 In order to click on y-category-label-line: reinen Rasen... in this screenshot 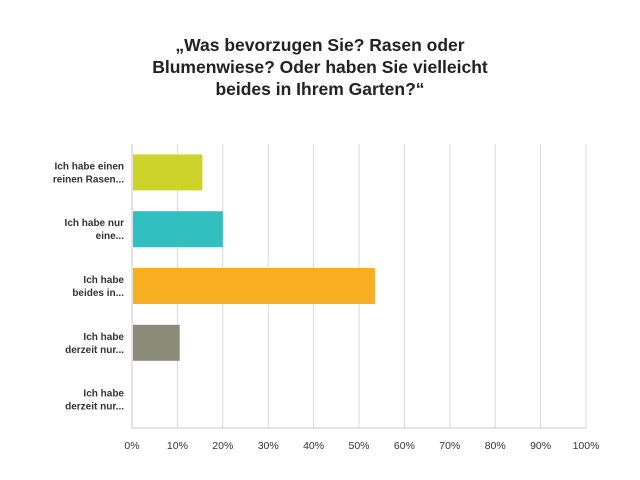, I will do `click(88, 179)`.